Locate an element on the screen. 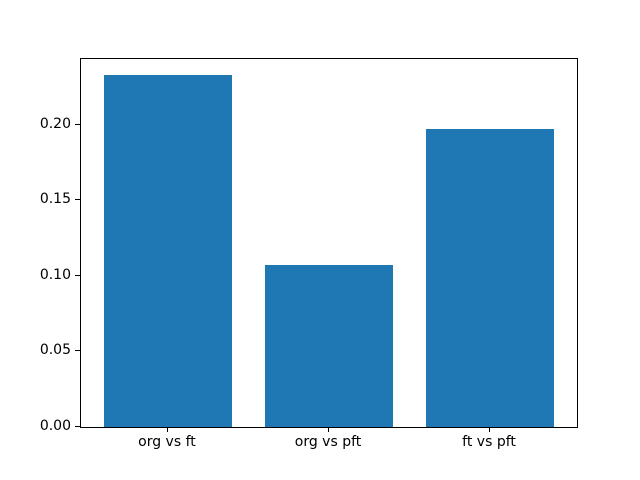  y-tick-label: 0.10 is located at coordinates (55, 274).